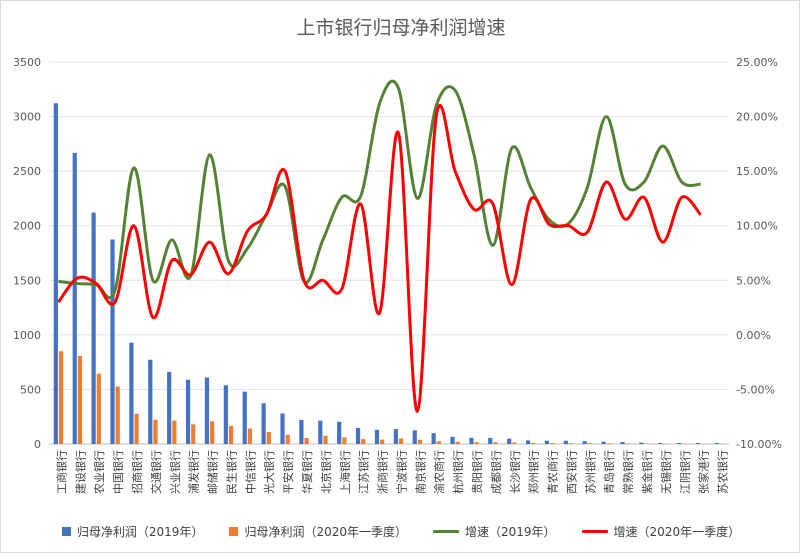 This screenshot has height=554, width=800. Describe the element at coordinates (27, 117) in the screenshot. I see `y-left-tick-label: 3000` at that location.